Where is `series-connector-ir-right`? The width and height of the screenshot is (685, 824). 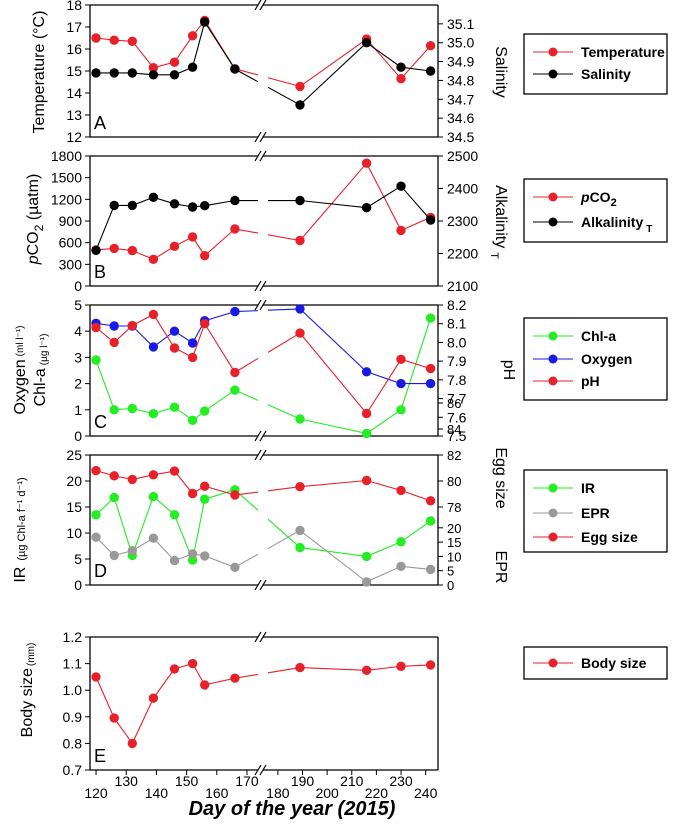 series-connector-ir-right is located at coordinates (284, 533).